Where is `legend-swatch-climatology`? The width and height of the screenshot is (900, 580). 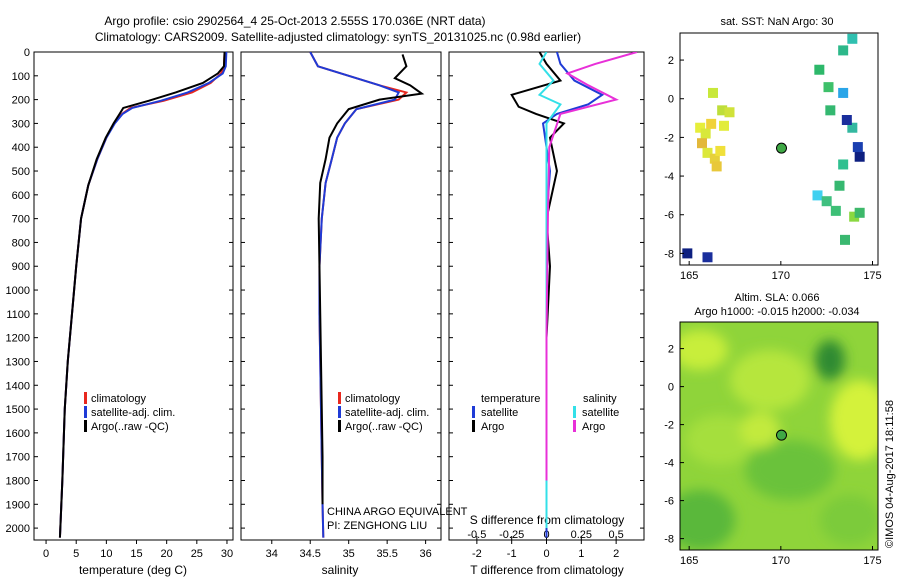 legend-swatch-climatology is located at coordinates (85, 398).